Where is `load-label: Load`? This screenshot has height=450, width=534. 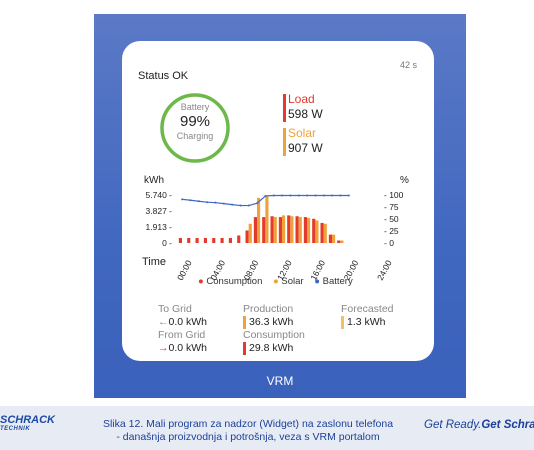 load-label: Load is located at coordinates (301, 99).